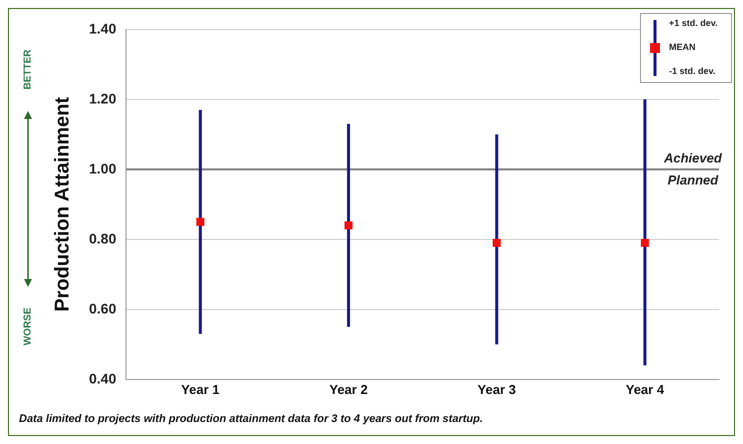 The image size is (743, 444). I want to click on legend-frame: +1 std. dev. MEAN -1 std. dev., so click(686, 48).